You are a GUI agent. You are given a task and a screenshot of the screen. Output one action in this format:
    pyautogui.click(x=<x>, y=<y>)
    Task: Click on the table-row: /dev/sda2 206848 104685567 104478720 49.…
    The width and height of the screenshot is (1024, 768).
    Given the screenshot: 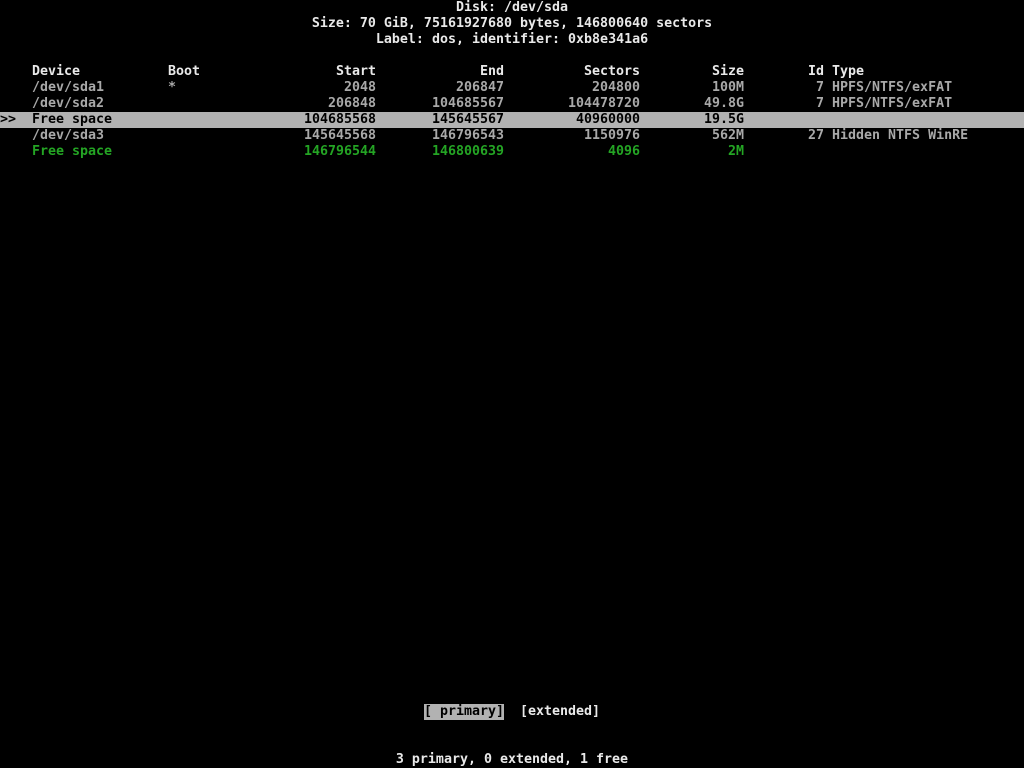 What is the action you would take?
    pyautogui.click(x=512, y=104)
    